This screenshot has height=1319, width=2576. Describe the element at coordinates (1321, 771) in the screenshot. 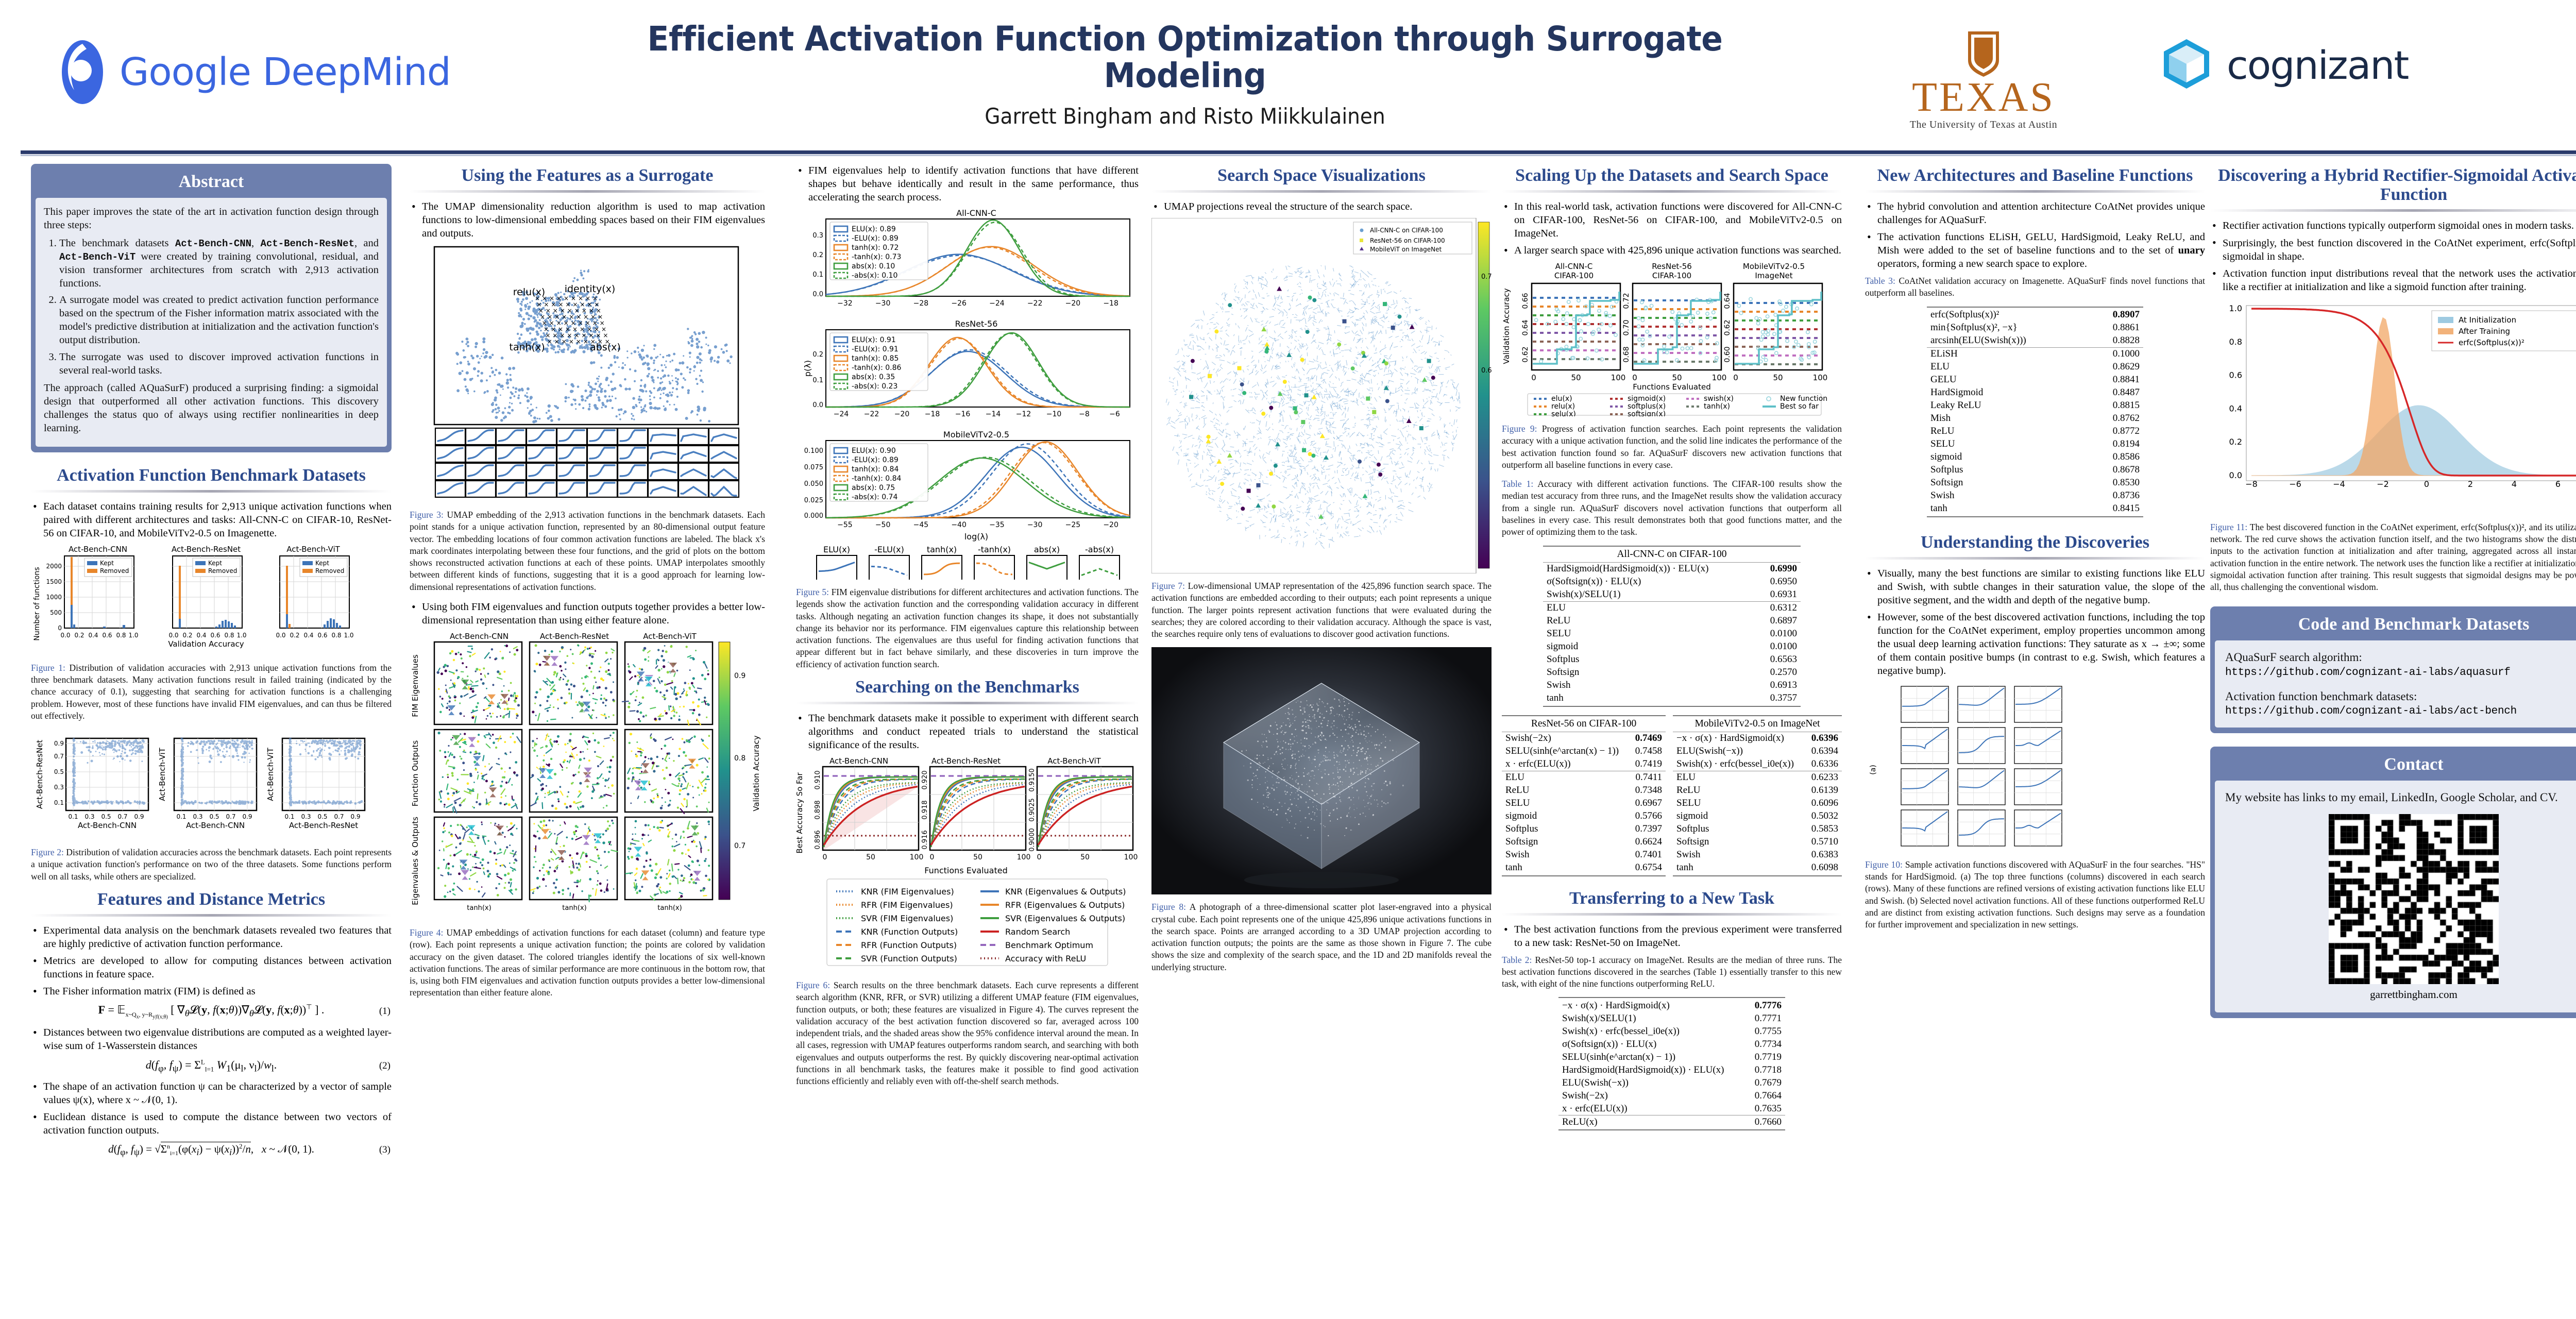

I see `figure-8-photo` at that location.